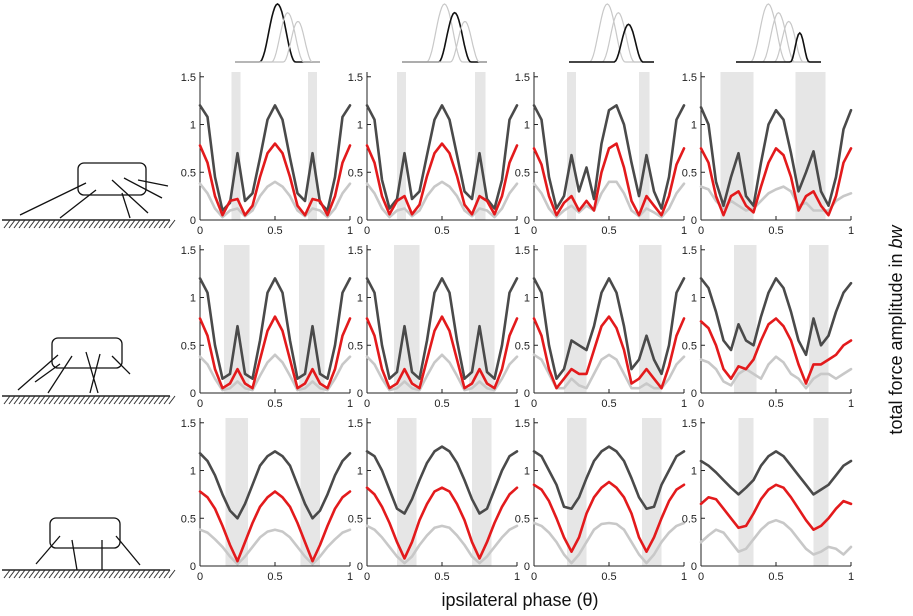 The image size is (913, 616). What do you see at coordinates (89, 371) in the screenshot?
I see `intermediate-posture-icon` at bounding box center [89, 371].